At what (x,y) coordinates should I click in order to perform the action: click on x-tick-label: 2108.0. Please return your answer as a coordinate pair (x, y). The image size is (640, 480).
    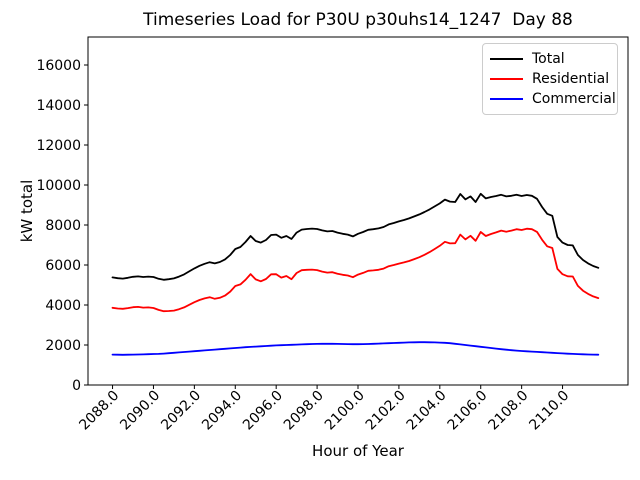
    Looking at the image, I should click on (509, 411).